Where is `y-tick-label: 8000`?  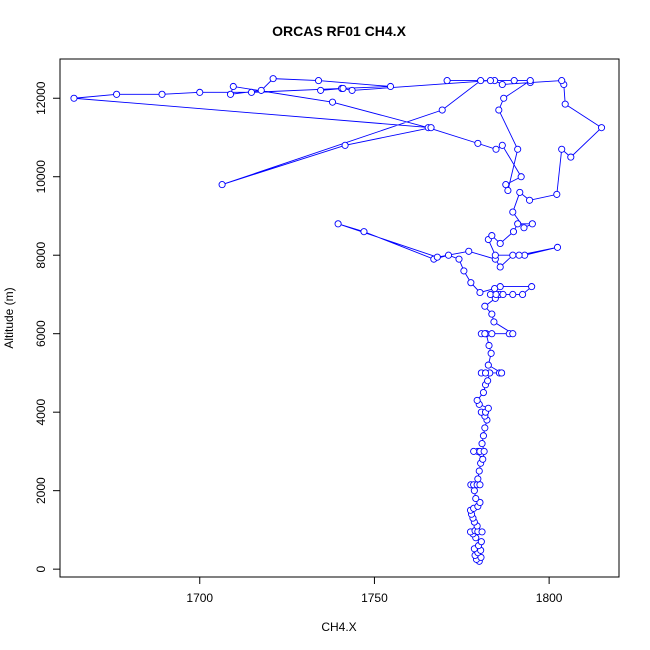 y-tick-label: 8000 is located at coordinates (41, 255).